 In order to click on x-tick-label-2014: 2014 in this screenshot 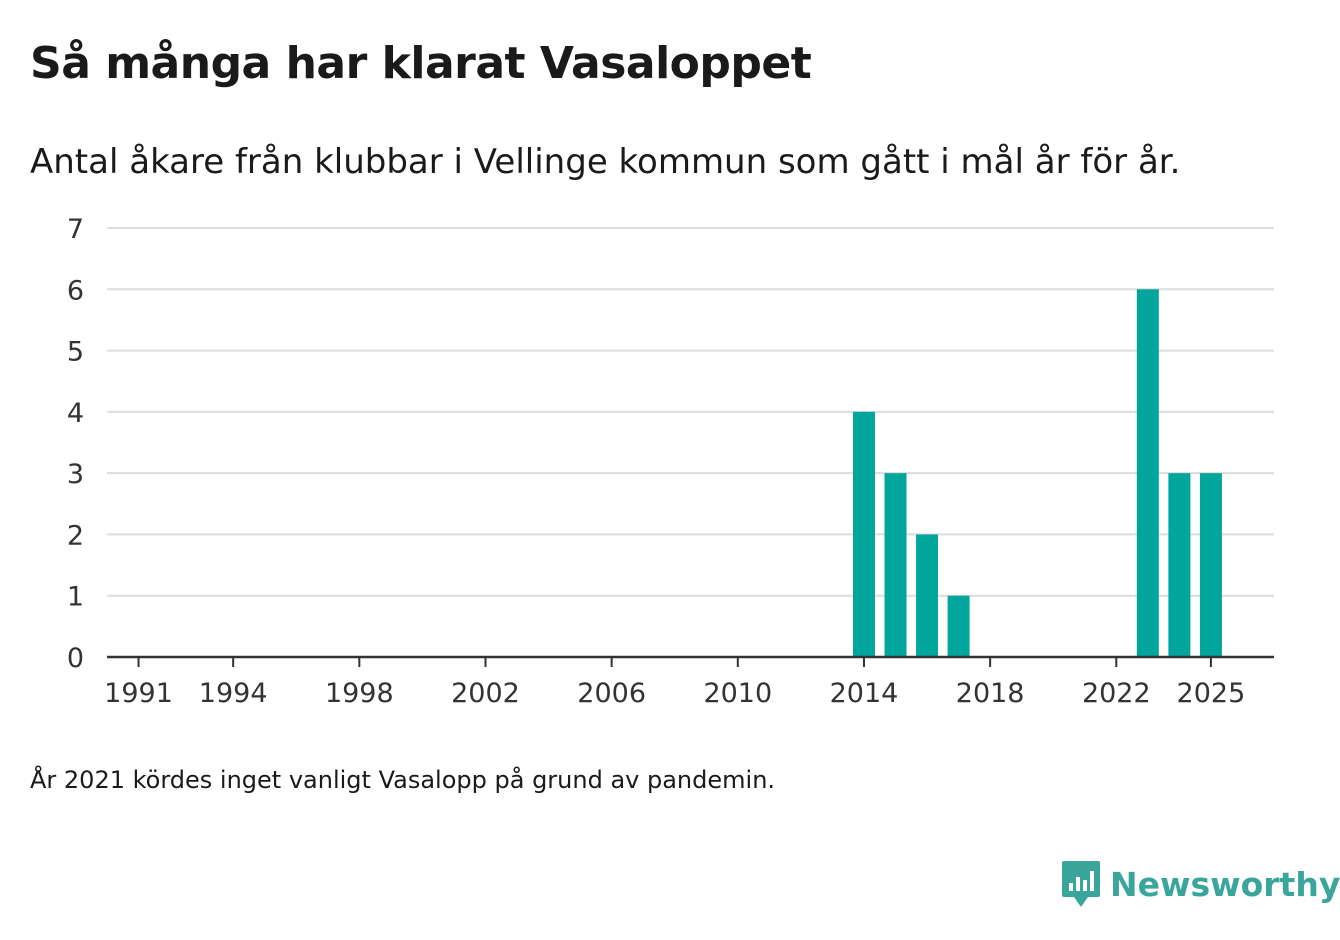, I will do `click(864, 693)`.